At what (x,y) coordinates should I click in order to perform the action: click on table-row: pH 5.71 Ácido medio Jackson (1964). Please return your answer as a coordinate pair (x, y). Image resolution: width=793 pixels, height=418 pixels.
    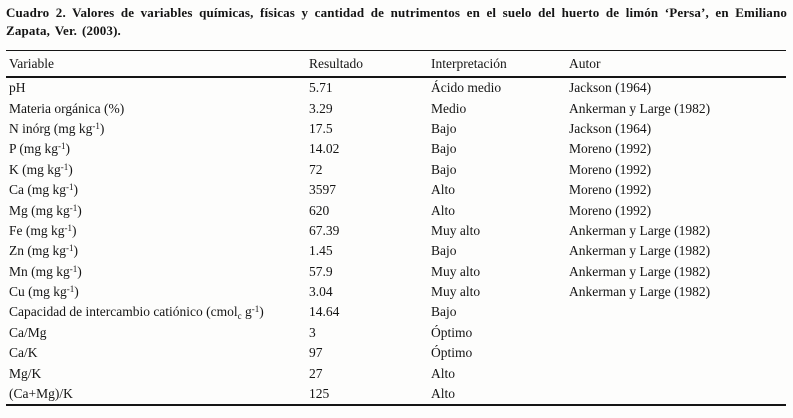
    Looking at the image, I should click on (396, 87).